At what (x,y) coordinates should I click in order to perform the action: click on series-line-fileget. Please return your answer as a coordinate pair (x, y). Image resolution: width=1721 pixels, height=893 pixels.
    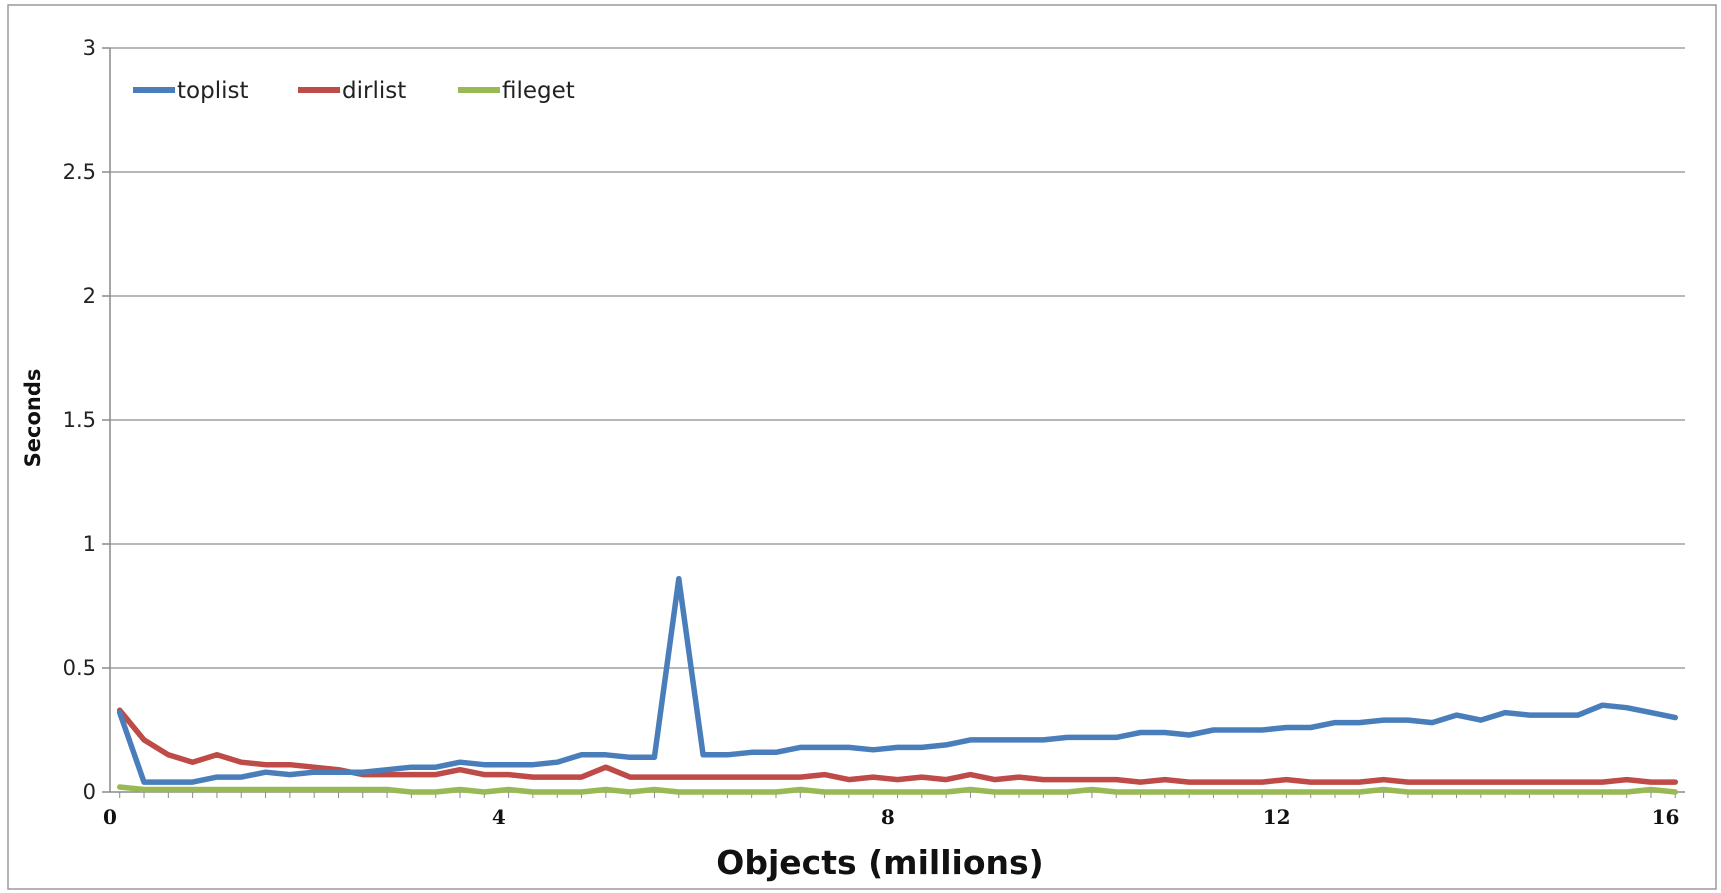
    Looking at the image, I should click on (897, 789).